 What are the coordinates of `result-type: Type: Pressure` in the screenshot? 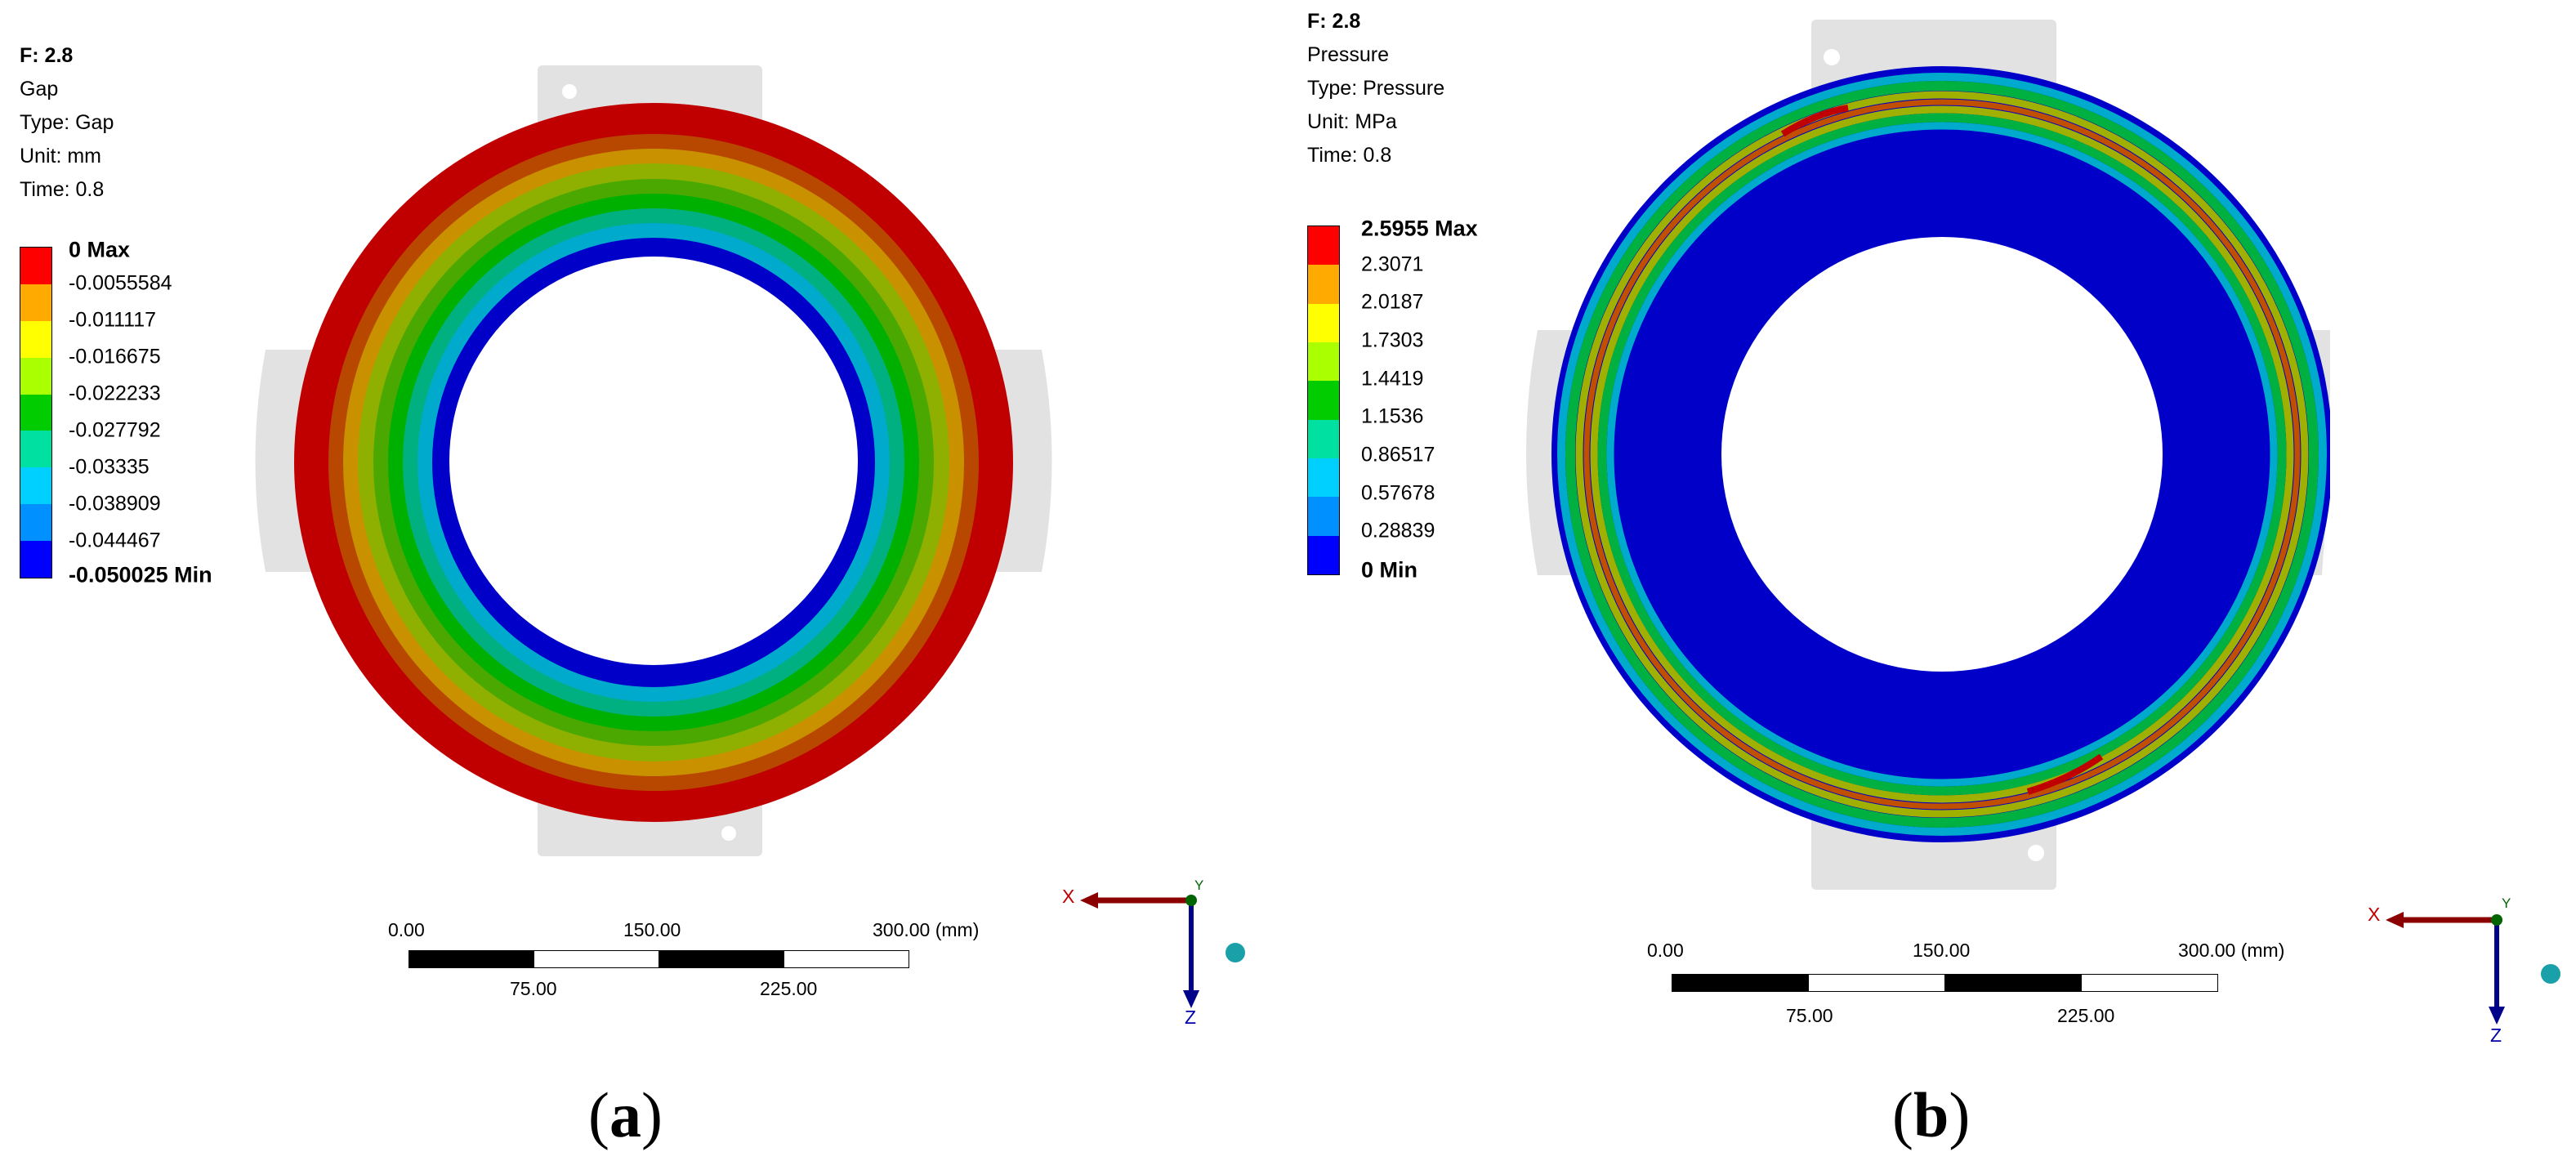 It's located at (1376, 88).